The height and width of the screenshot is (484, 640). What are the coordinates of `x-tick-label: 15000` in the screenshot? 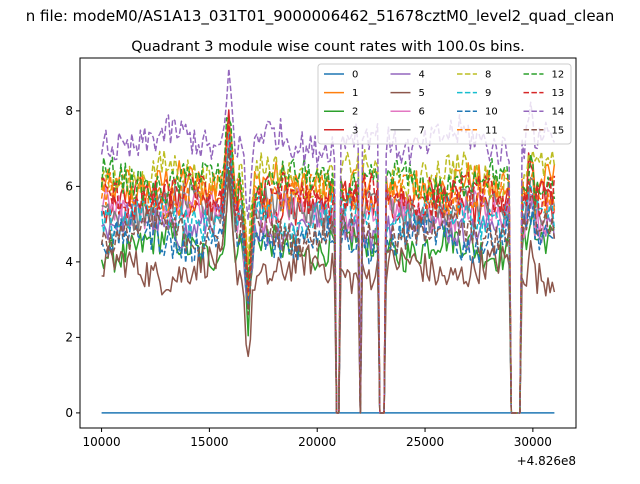 It's located at (209, 442).